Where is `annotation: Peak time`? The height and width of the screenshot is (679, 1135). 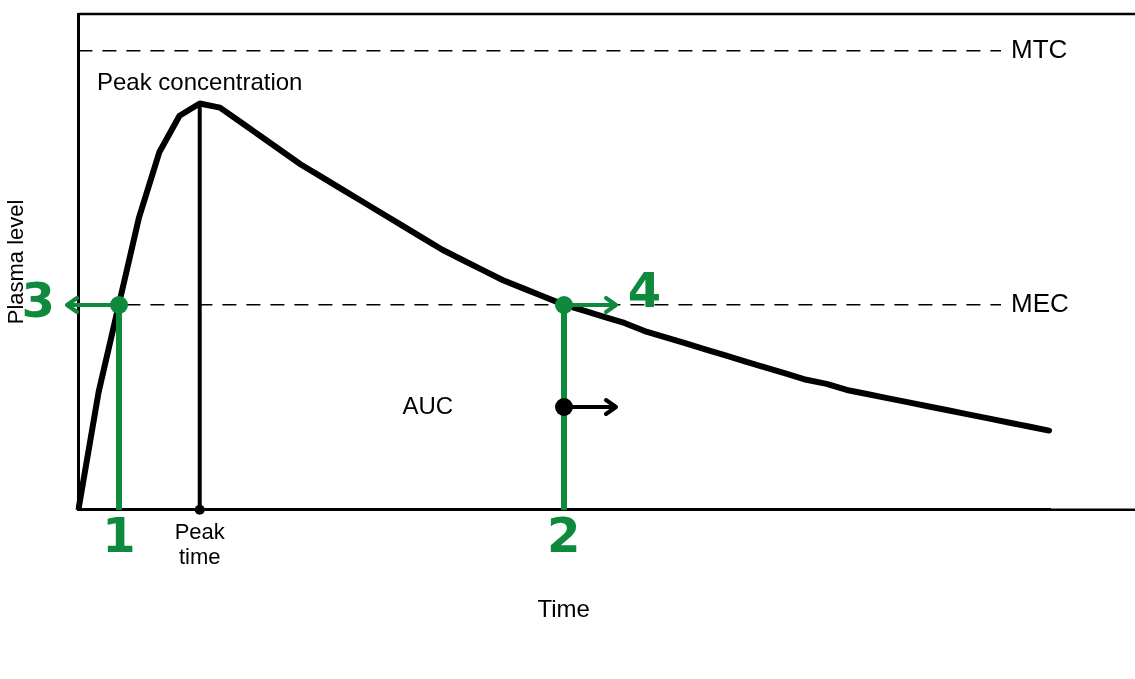
annotation: Peak time is located at coordinates (200, 543).